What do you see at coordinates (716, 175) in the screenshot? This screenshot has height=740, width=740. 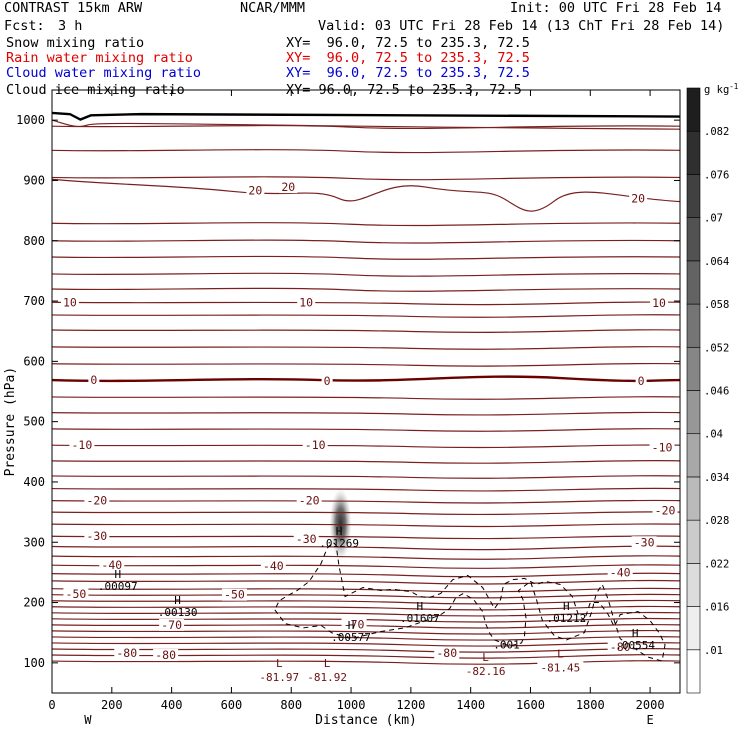 I see `colorbar-tick-label: .076` at bounding box center [716, 175].